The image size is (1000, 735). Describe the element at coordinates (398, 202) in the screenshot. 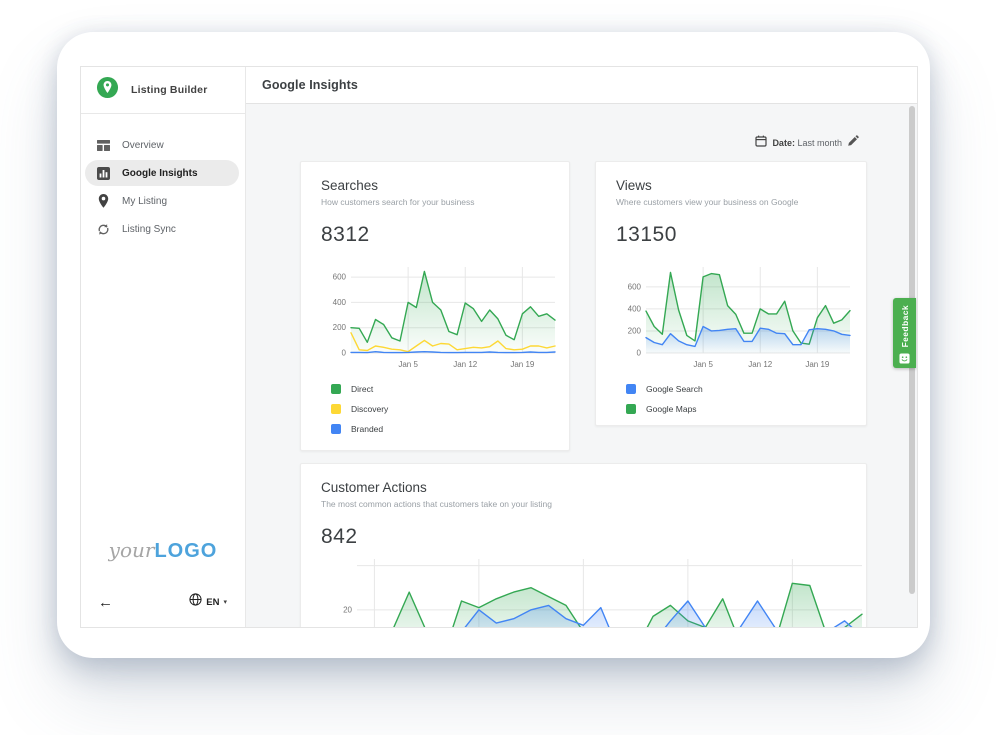

I see `card-subtitle: How customers search for your business` at that location.